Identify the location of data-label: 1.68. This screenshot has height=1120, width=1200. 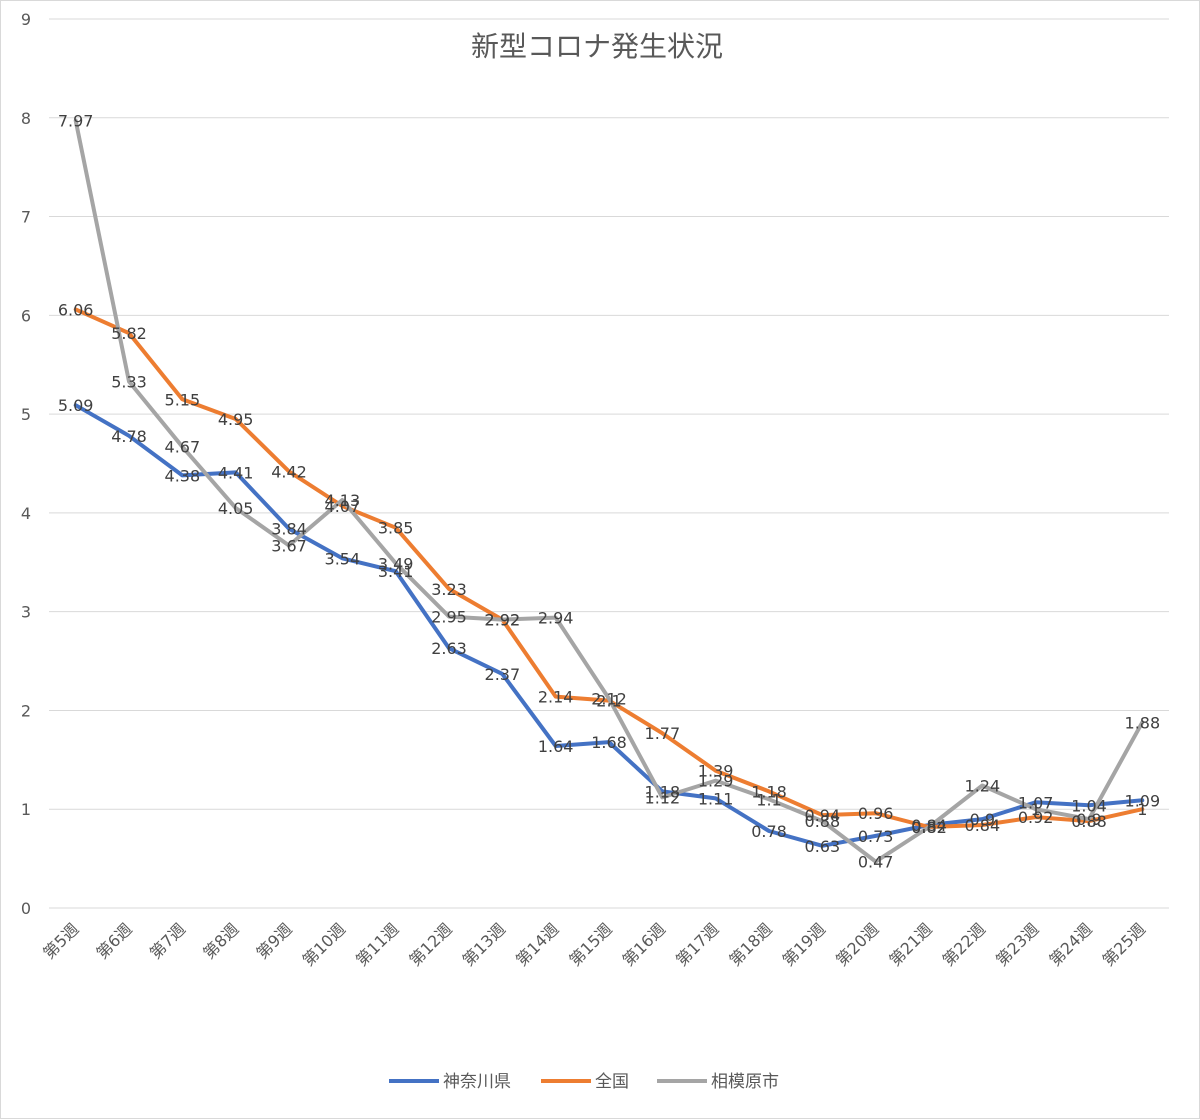
(609, 742).